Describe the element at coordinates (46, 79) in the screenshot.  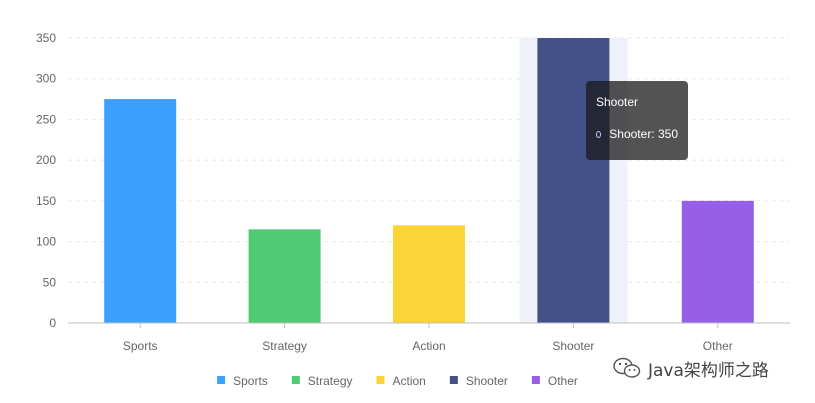
I see `y-tick-label: 300` at that location.